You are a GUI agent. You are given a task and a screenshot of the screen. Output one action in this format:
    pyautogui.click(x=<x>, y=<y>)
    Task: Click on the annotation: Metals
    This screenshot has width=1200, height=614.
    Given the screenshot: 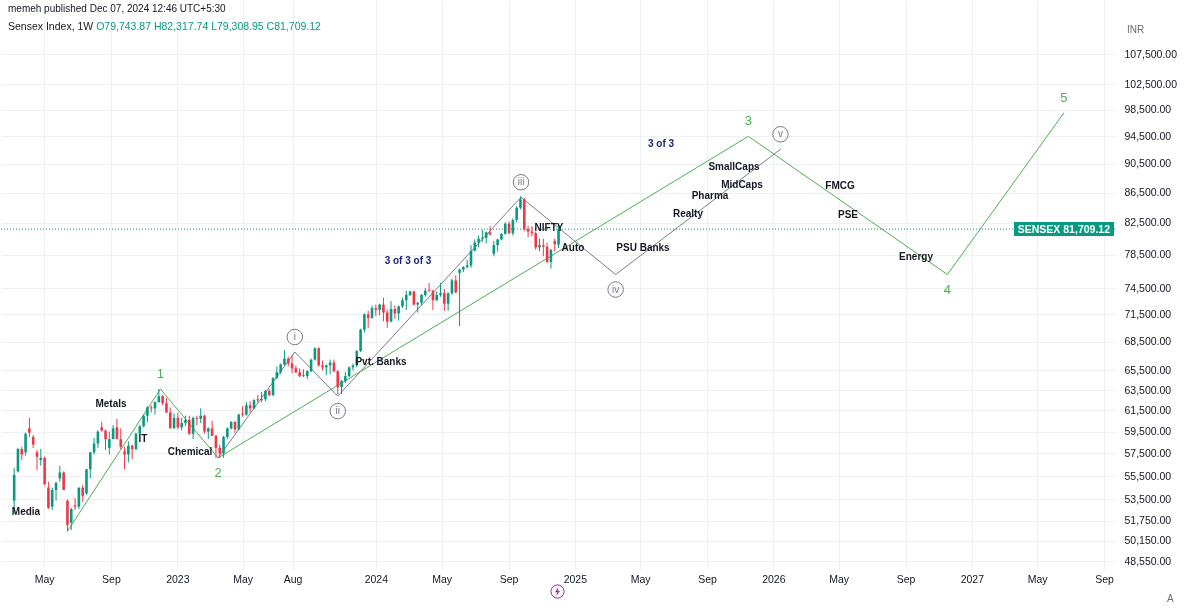 What is the action you would take?
    pyautogui.click(x=111, y=404)
    